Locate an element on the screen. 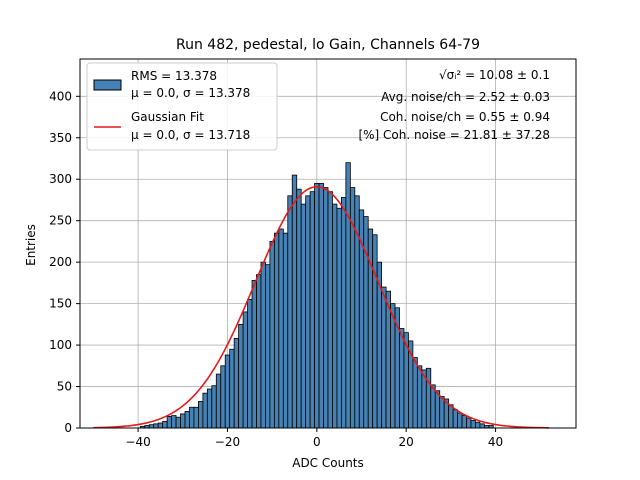 The height and width of the screenshot is (480, 640). legend-fit-stats: μ = 0.0, σ = 13.718 is located at coordinates (190, 135).